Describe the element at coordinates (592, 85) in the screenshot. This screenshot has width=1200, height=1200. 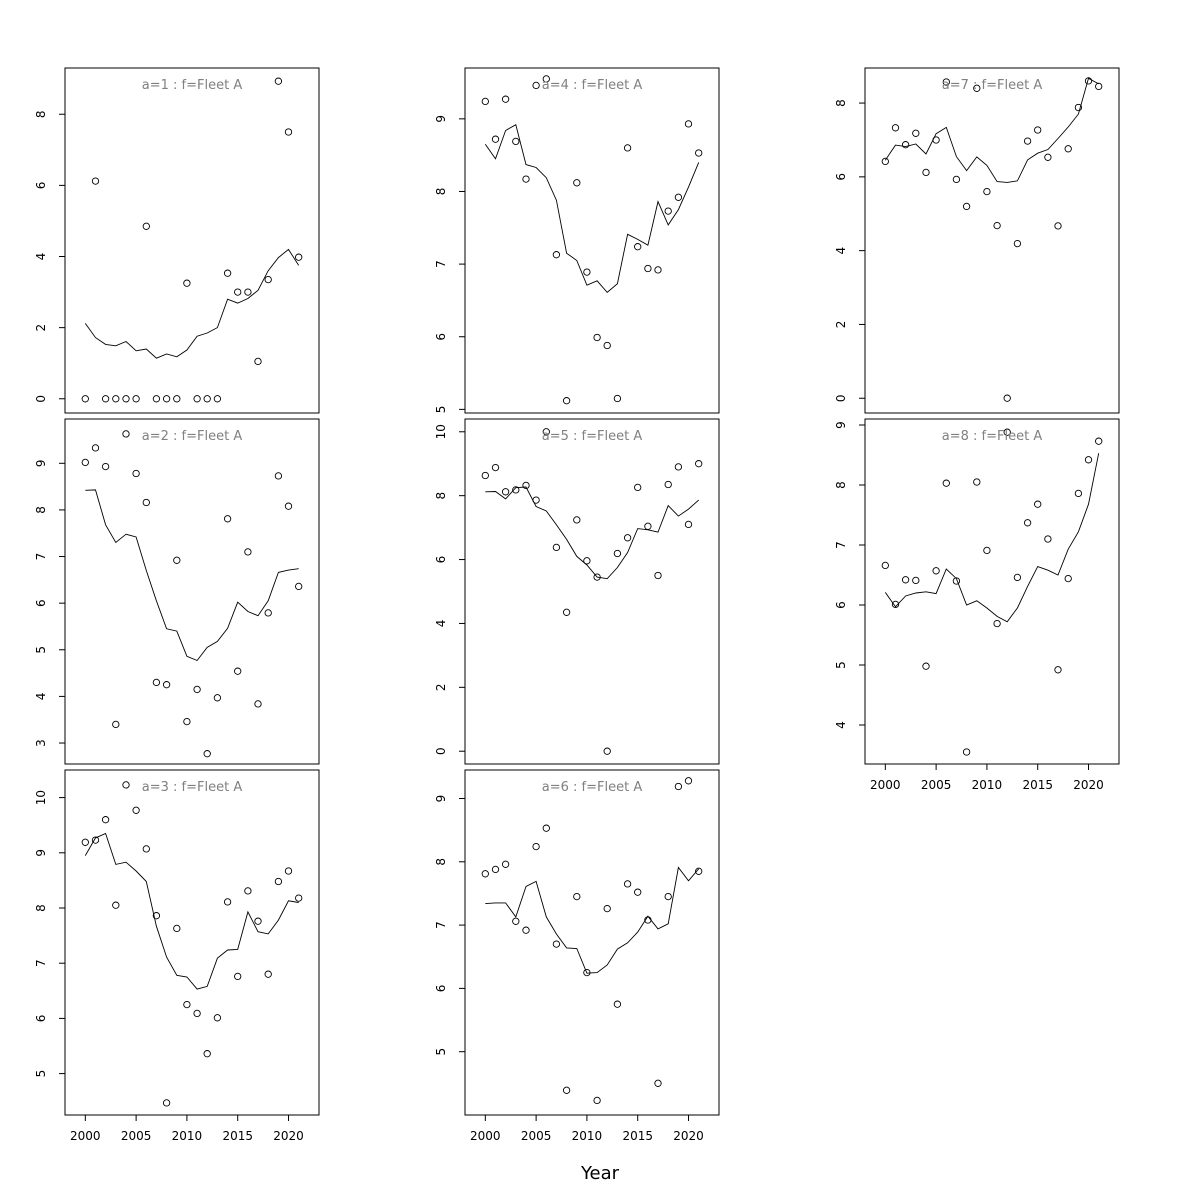
I see `panel-label: a=4 : f=Fleet A` at that location.